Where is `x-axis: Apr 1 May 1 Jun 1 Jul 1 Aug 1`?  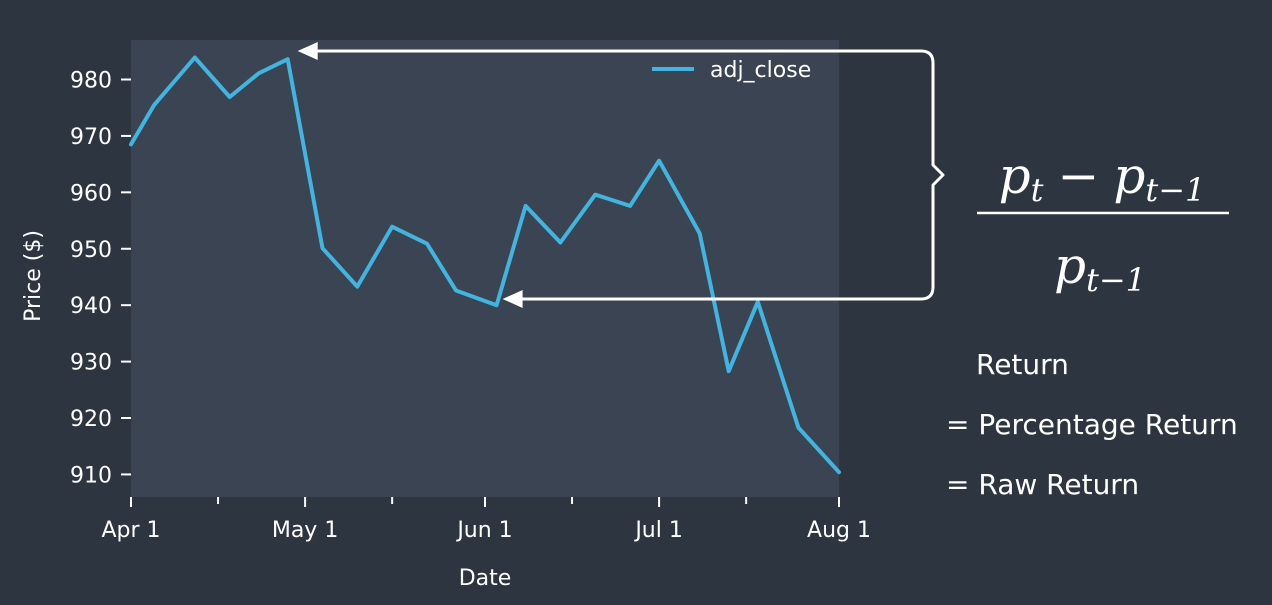
x-axis: Apr 1 May 1 Jun 1 Jul 1 Aug 1 is located at coordinates (486, 520).